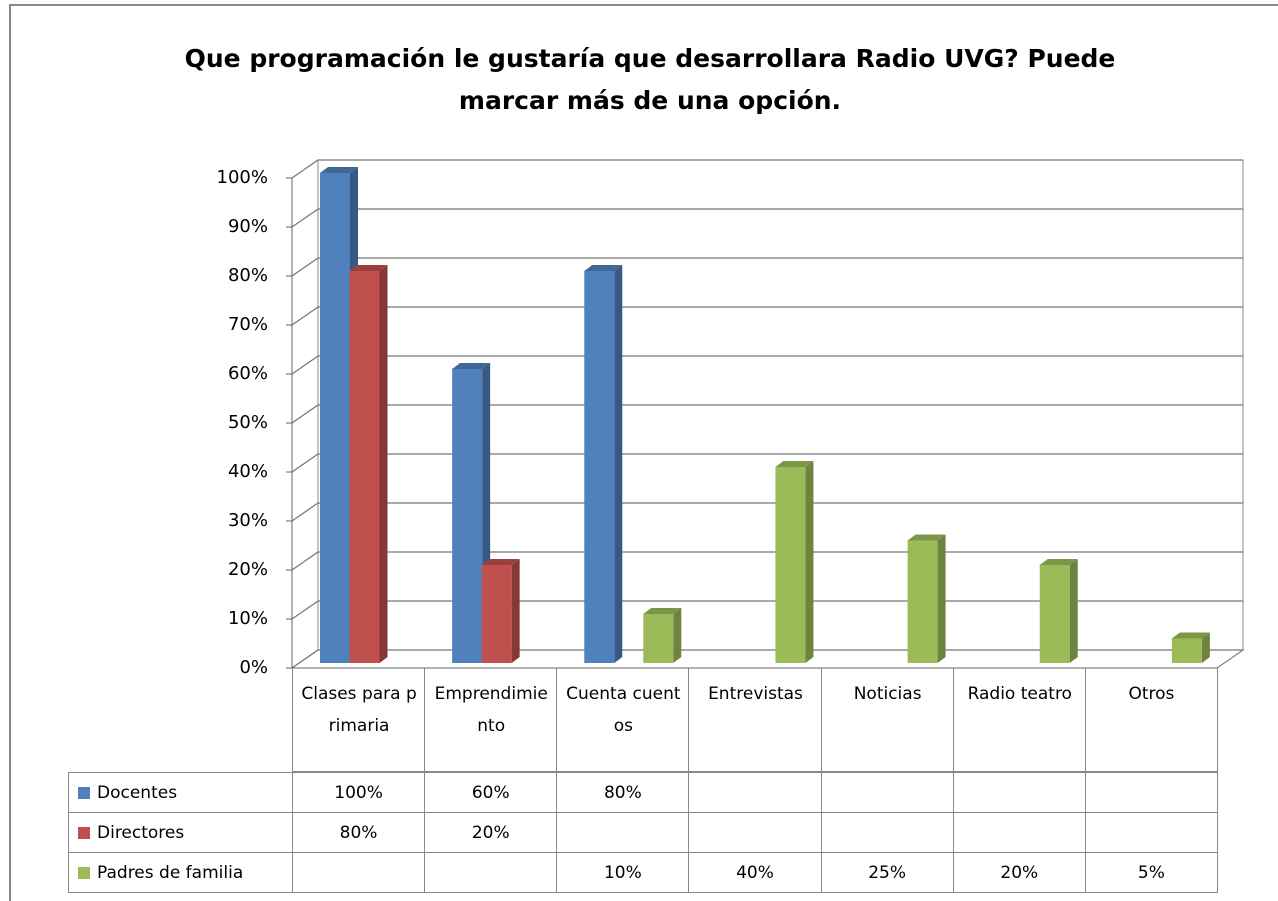 The image size is (1278, 901). I want to click on legend-entry: Docentes, so click(180, 792).